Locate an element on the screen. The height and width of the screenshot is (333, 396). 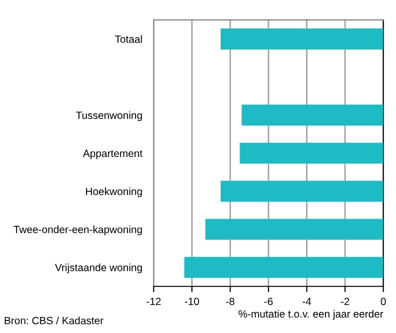
text: Bron: CBS / Kadaster is located at coordinates (54, 320).